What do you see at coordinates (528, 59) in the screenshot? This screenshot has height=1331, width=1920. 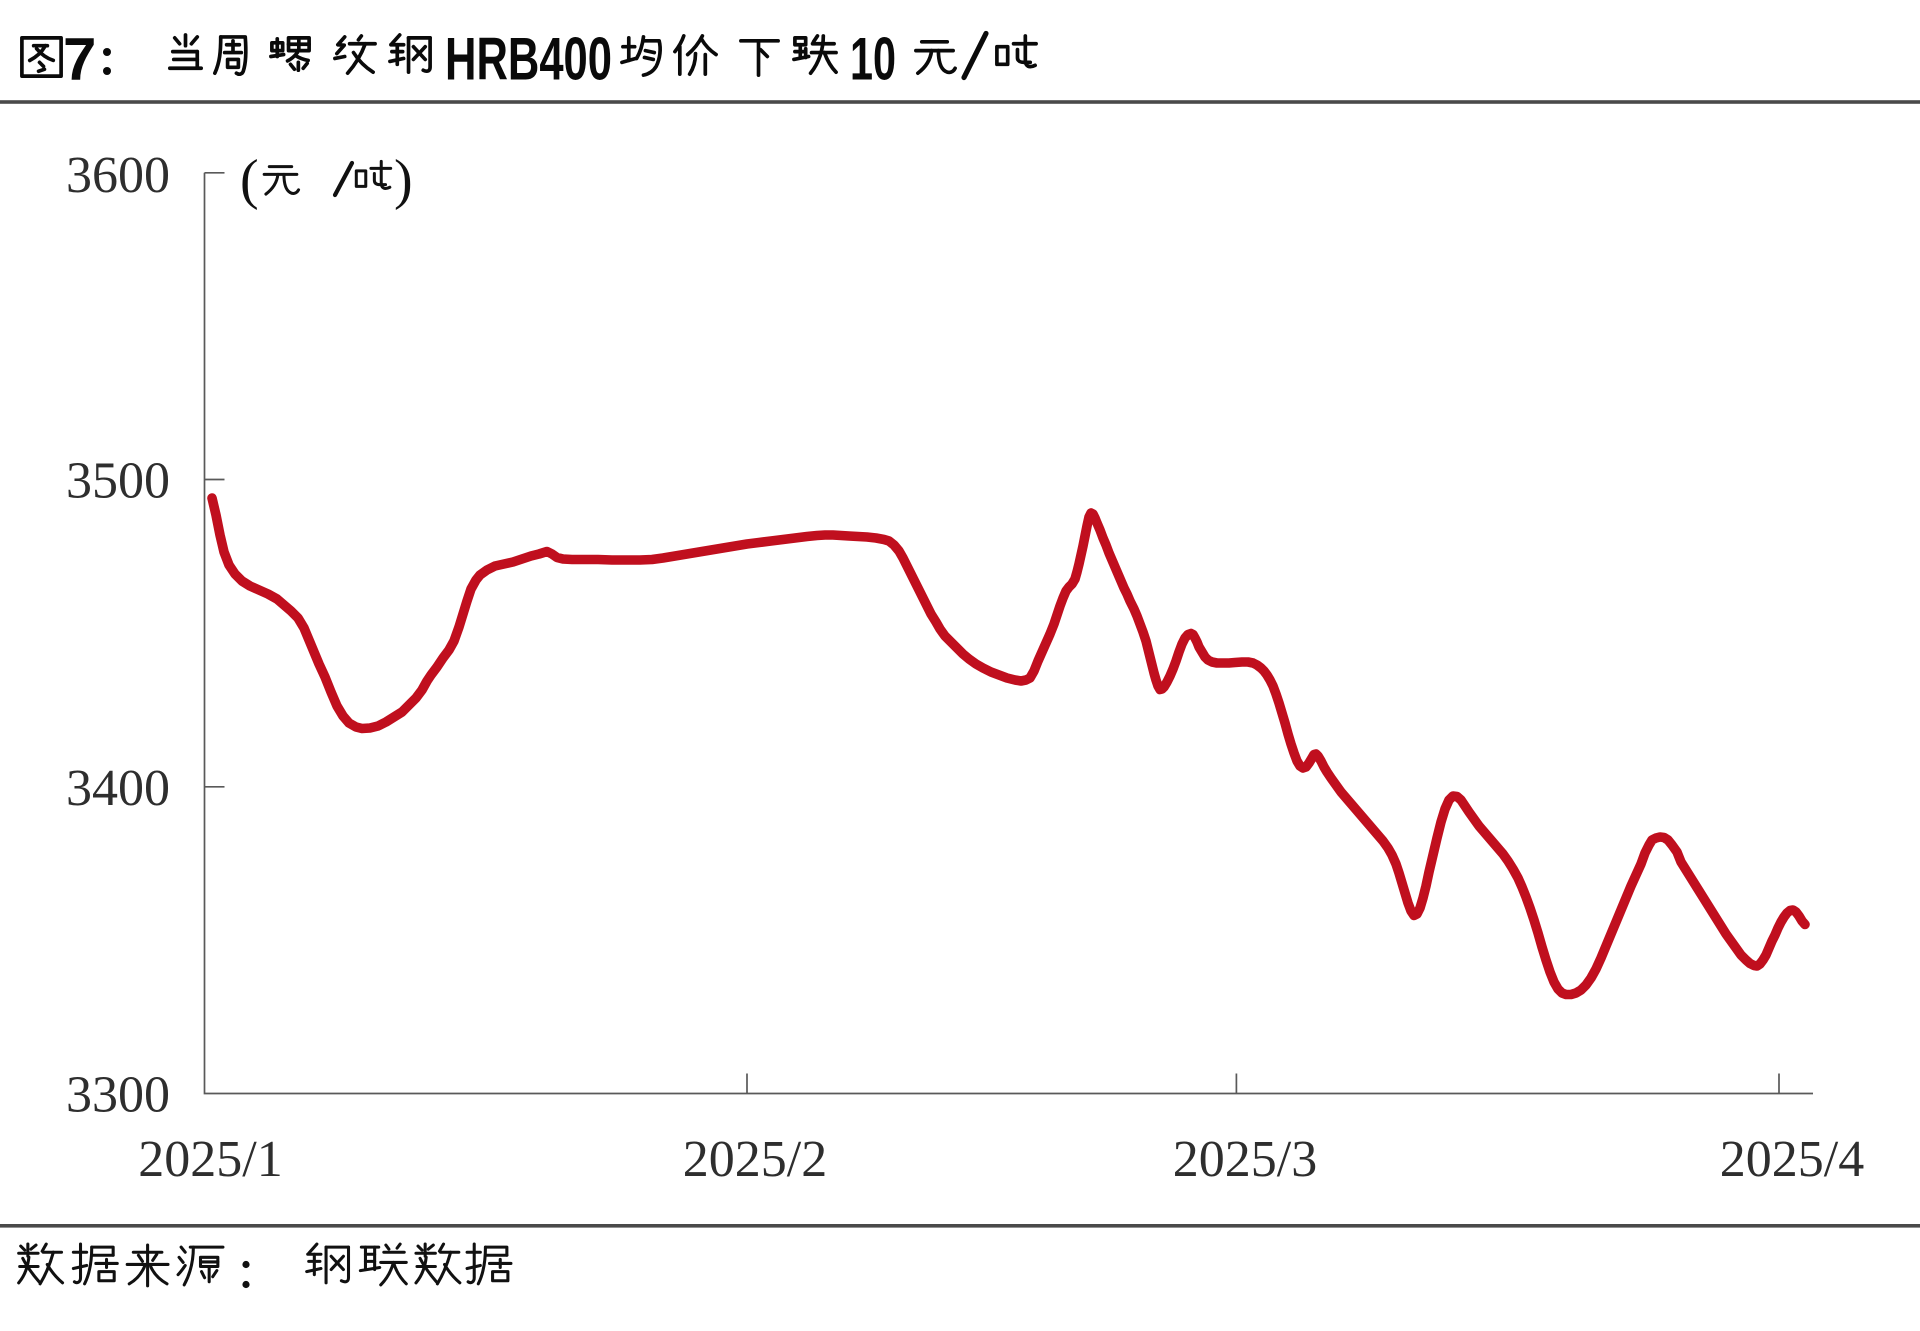 I see `svg-text: HRB400` at bounding box center [528, 59].